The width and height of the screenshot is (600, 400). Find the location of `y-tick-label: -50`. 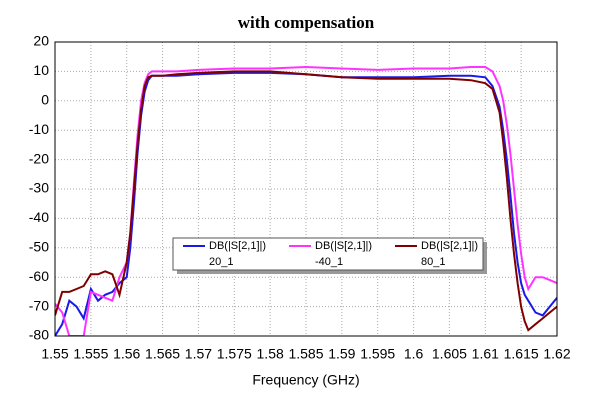

y-tick-label: -50 is located at coordinates (39, 247).